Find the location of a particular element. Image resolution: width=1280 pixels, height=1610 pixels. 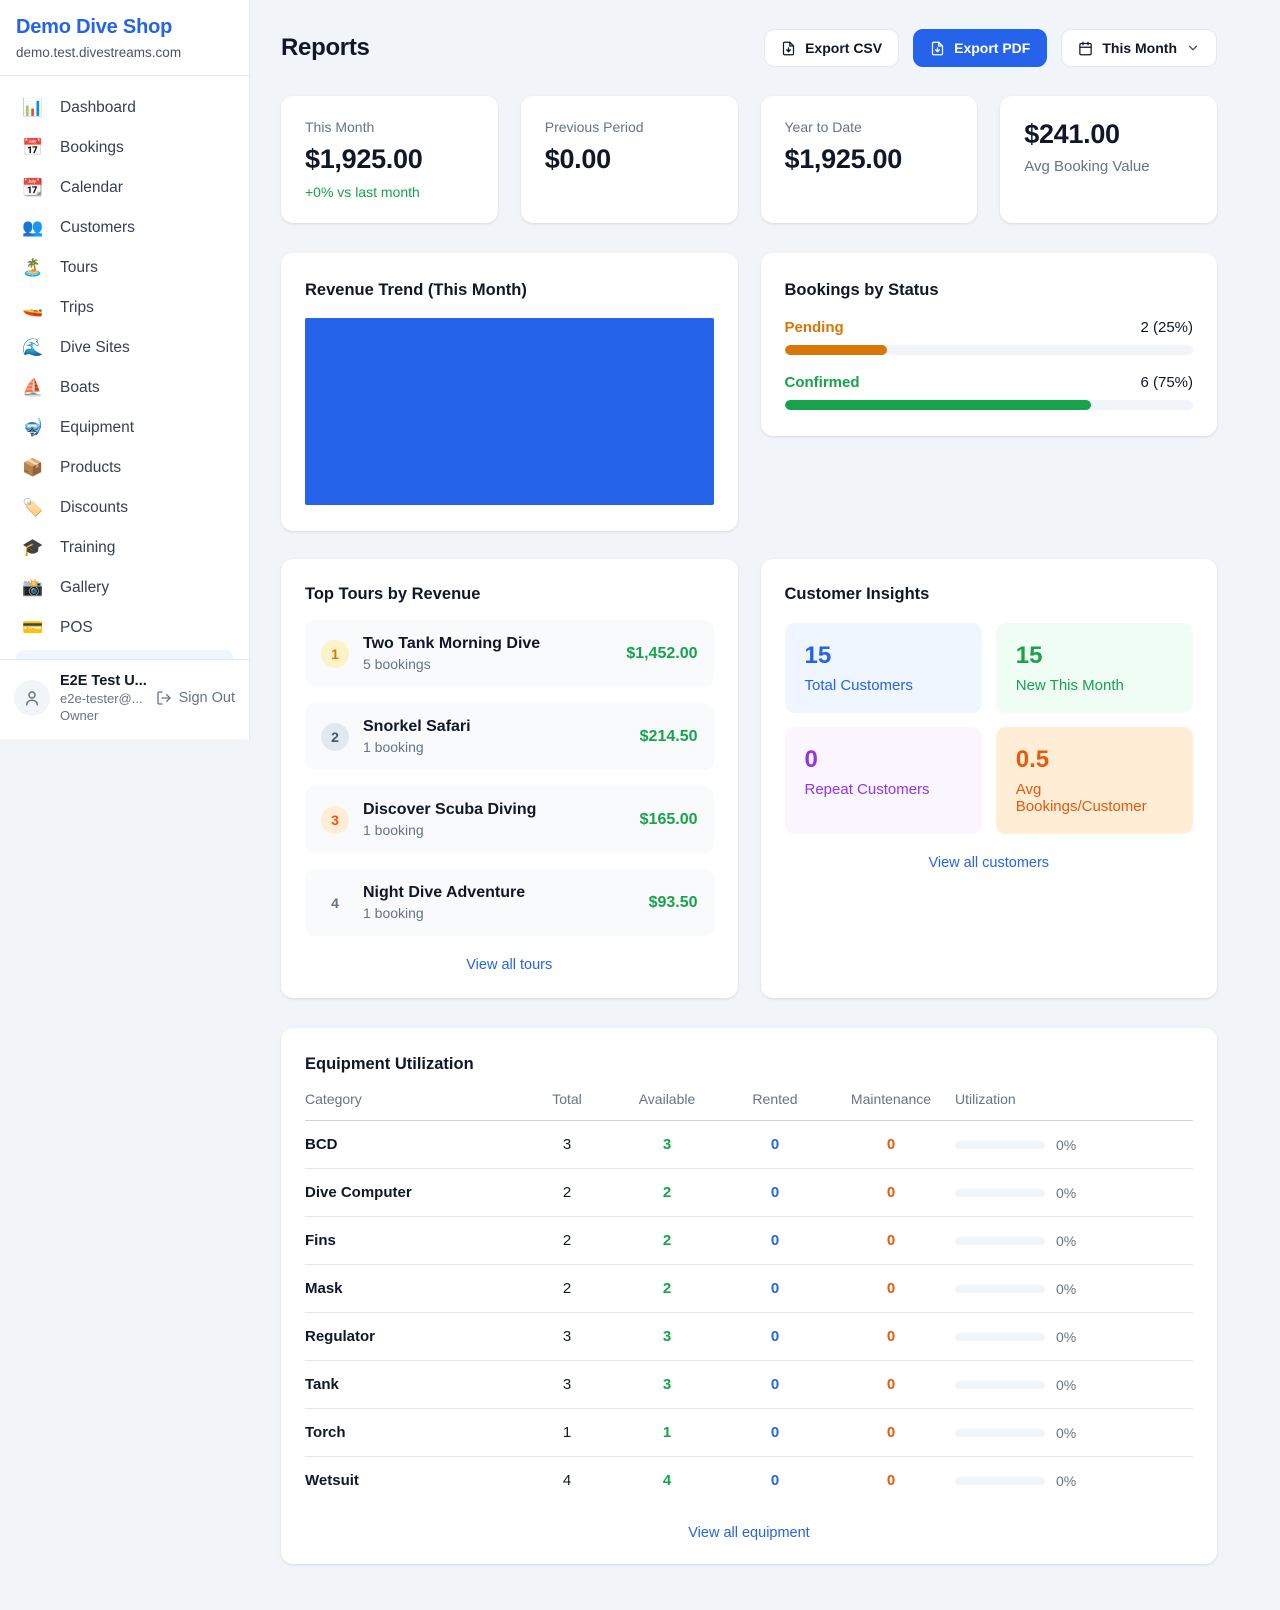

person-icon is located at coordinates (32, 698).